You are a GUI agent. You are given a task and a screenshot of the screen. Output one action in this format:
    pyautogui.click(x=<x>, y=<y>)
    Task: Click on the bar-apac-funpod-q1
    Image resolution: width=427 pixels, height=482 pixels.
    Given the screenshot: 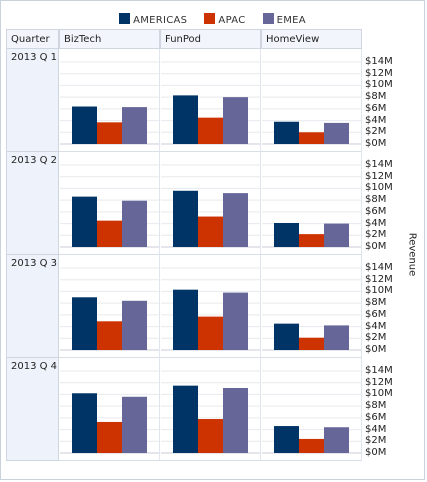 What is the action you would take?
    pyautogui.click(x=210, y=130)
    